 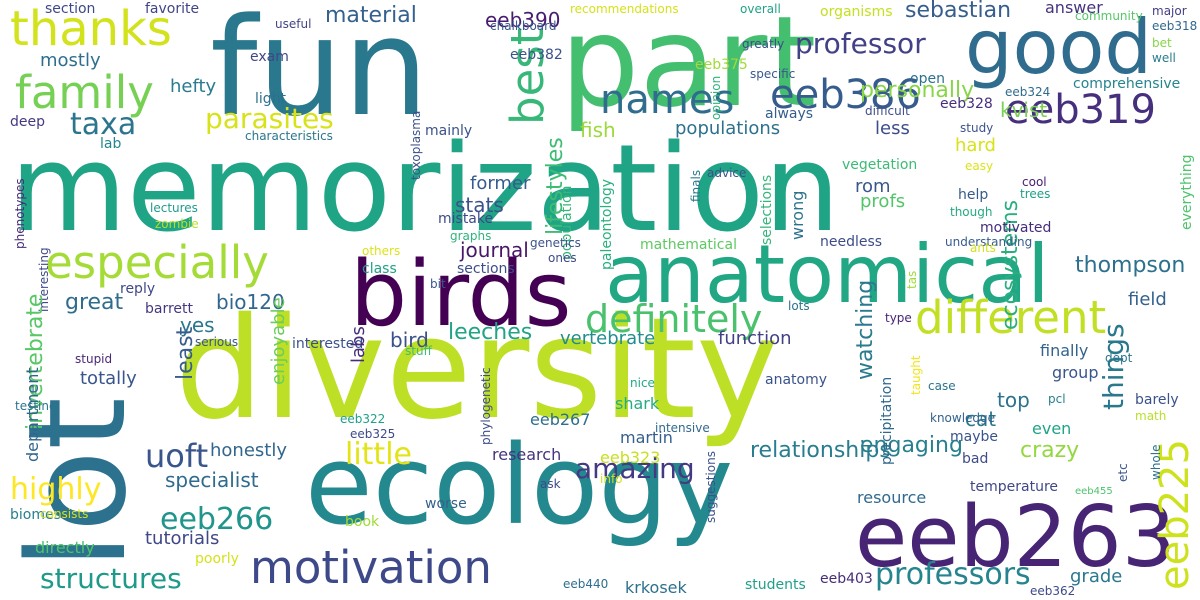 I want to click on word-34: engaging, so click(x=911, y=445).